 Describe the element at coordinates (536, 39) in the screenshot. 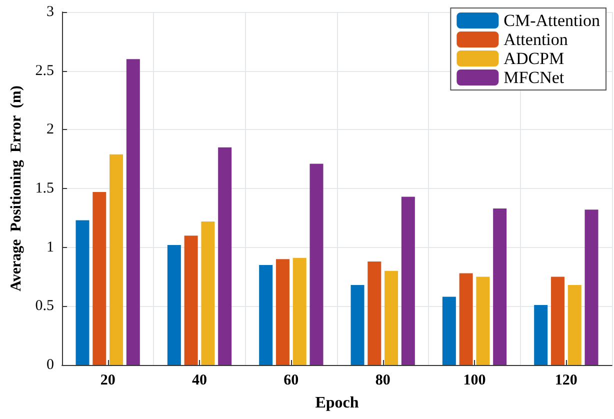

I see `legend-label: Attention` at that location.